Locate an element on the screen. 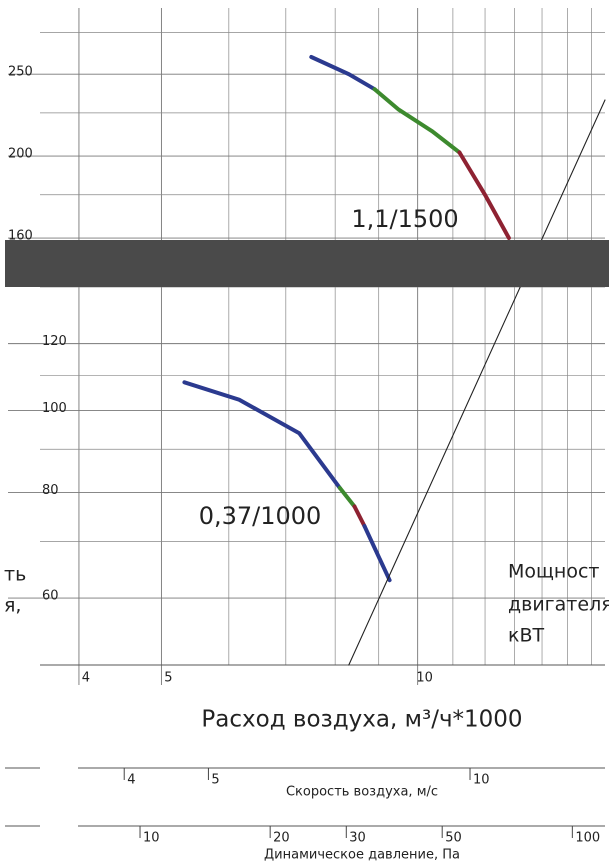  x-tick-label: 5 is located at coordinates (168, 678).